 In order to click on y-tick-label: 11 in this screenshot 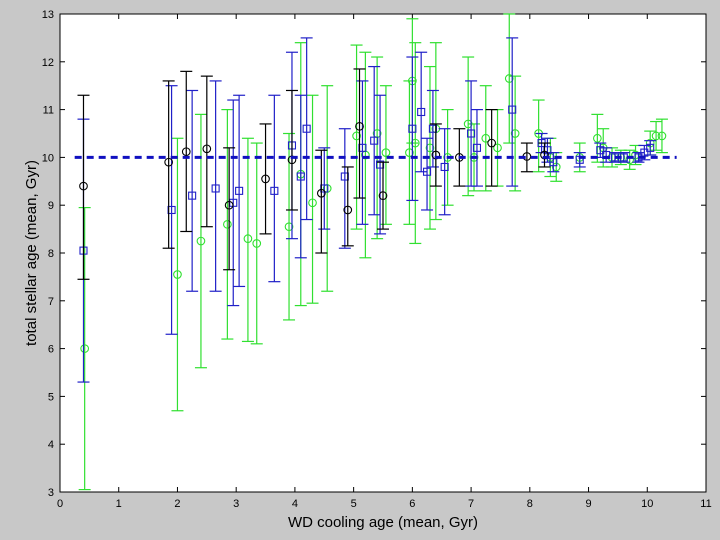, I will do `click(48, 111)`.